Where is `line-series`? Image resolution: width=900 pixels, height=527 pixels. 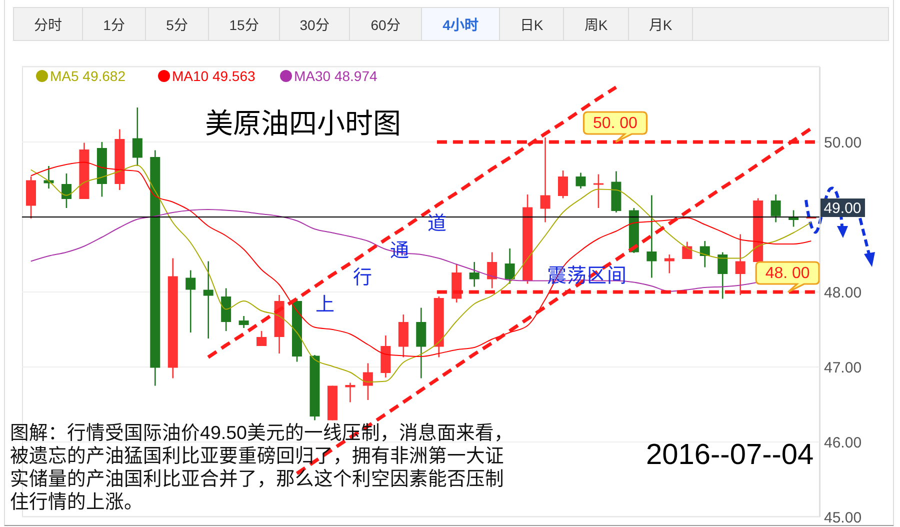 line-series is located at coordinates (394, 250).